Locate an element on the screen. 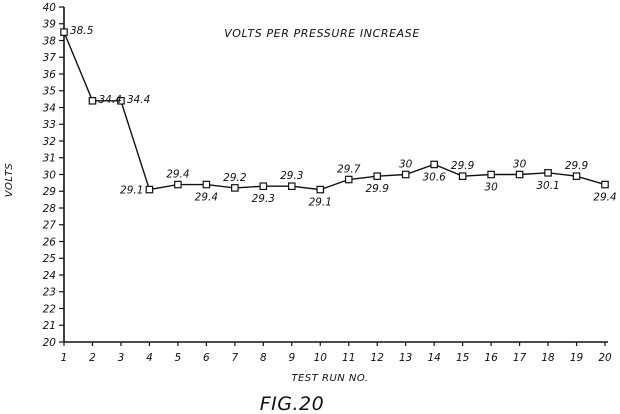  y-tick-label: 35 is located at coordinates (50, 92).